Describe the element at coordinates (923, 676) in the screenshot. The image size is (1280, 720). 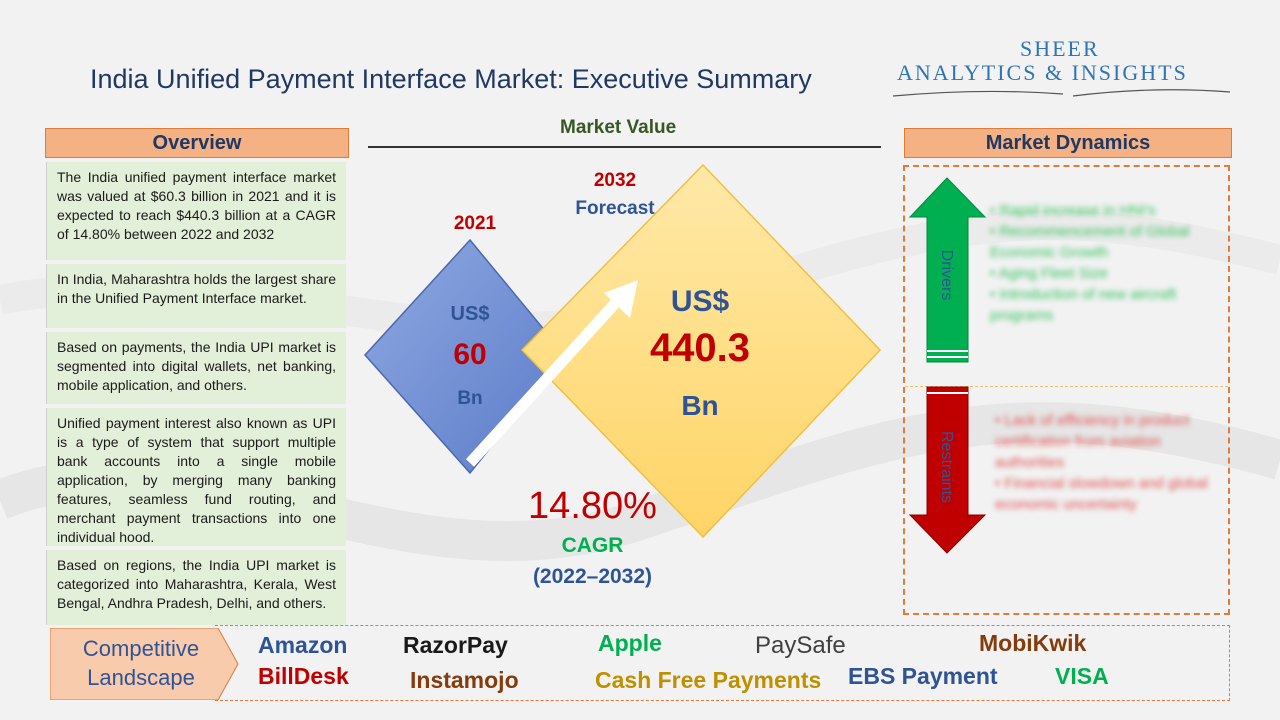
I see `company-name: EBS Payment` at that location.